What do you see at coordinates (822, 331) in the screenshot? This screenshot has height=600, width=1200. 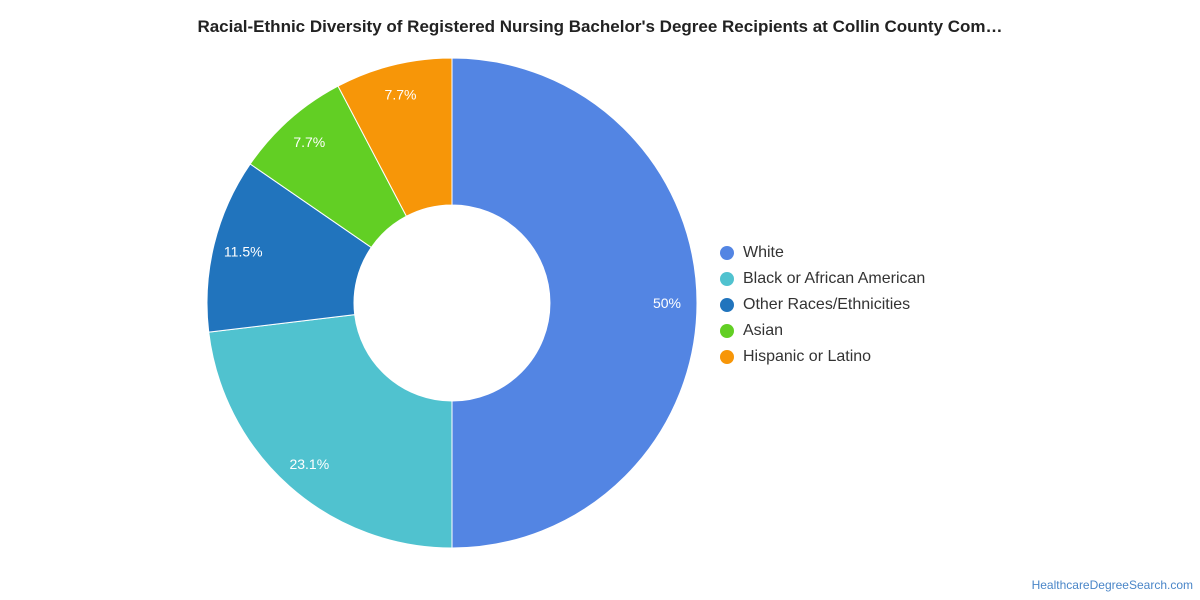 I see `legend-item: Asian` at bounding box center [822, 331].